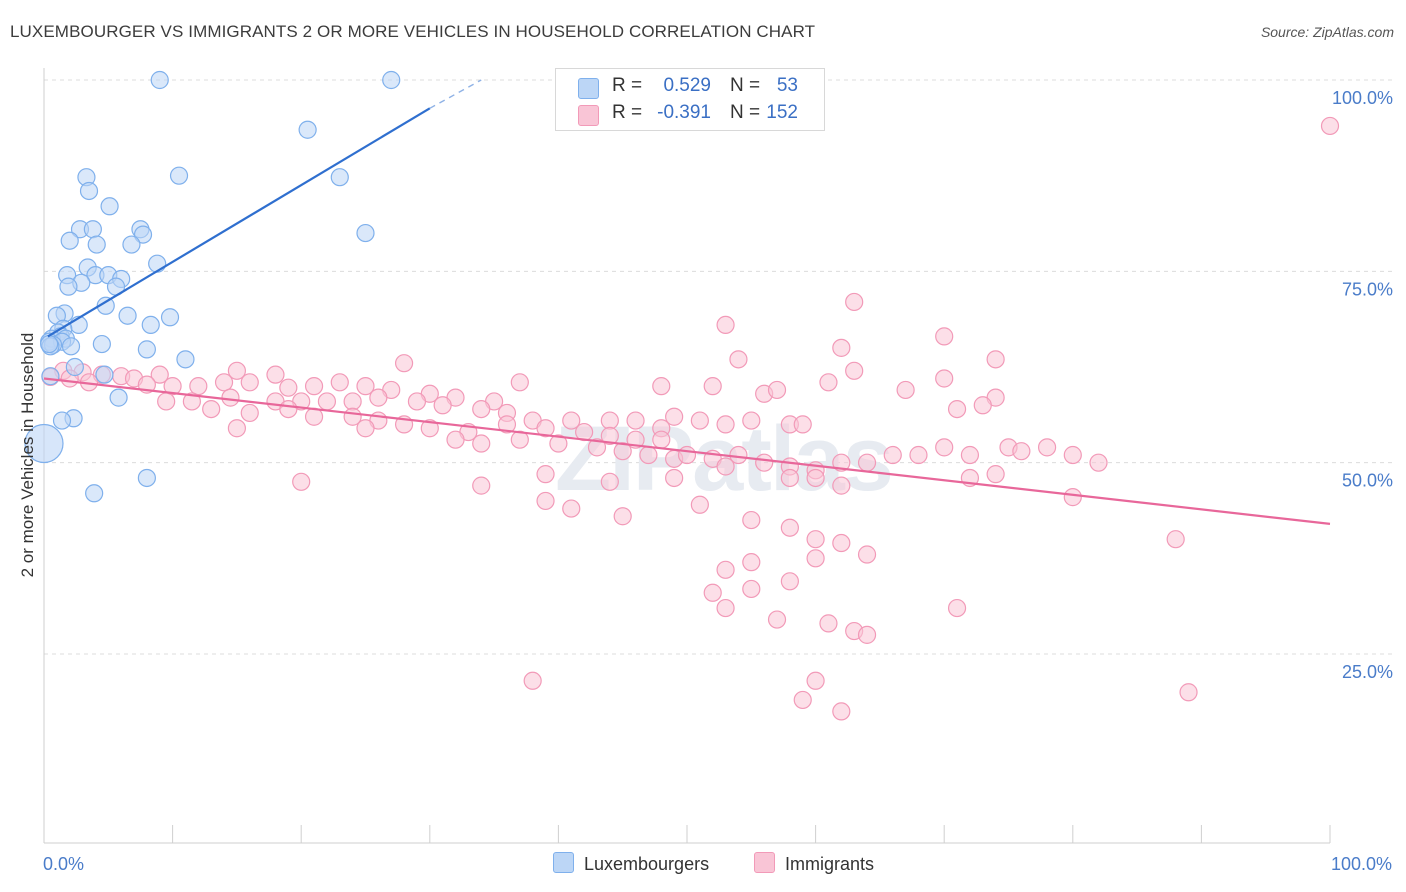 The height and width of the screenshot is (892, 1406). I want to click on data-point-large, so click(44, 443).